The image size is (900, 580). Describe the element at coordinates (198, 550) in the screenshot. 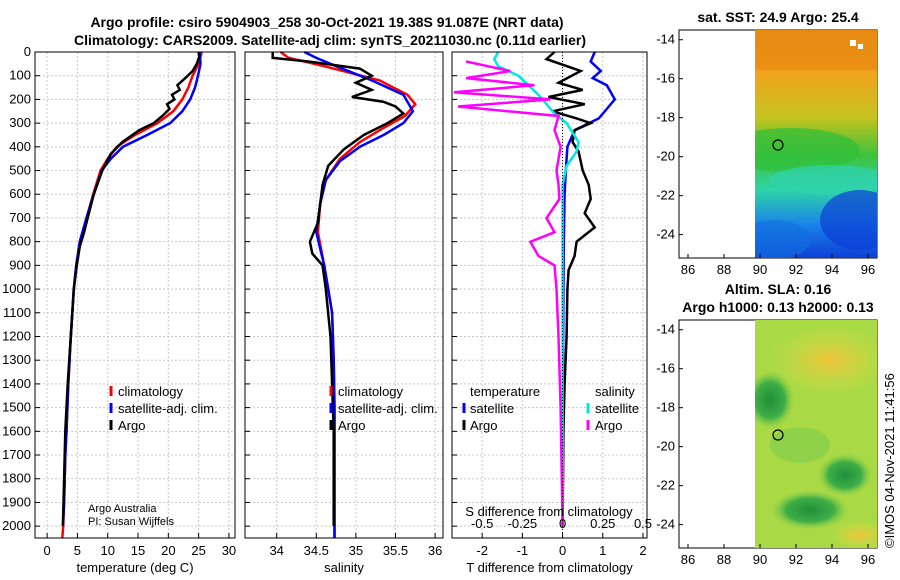

I see `x-tick-label: 25` at that location.